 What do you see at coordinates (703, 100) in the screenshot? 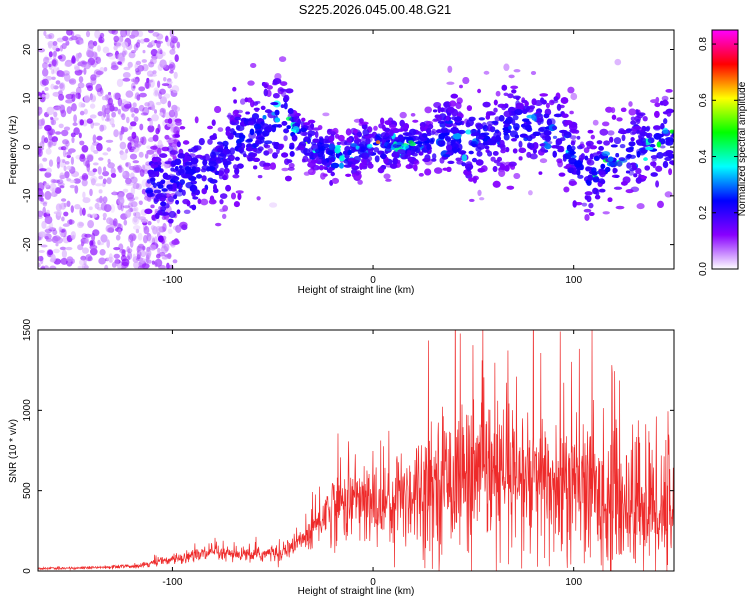
I see `colorbar-tick-label: 0.6` at bounding box center [703, 100].